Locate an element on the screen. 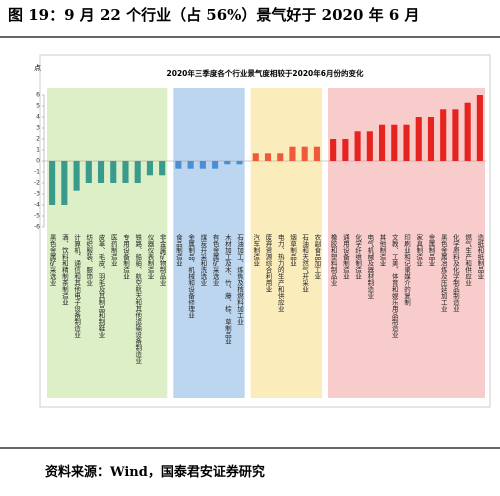  y-tick-label: 1 is located at coordinates (38, 150).